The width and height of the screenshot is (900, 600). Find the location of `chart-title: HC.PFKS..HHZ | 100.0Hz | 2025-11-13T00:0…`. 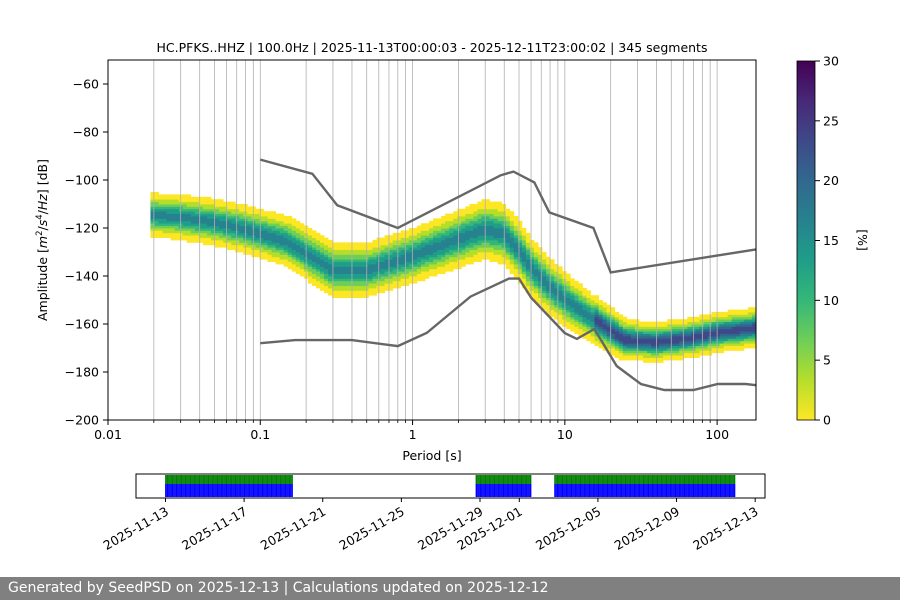

chart-title: HC.PFKS..HHZ | 100.0Hz | 2025-11-13T00:0… is located at coordinates (432, 47).